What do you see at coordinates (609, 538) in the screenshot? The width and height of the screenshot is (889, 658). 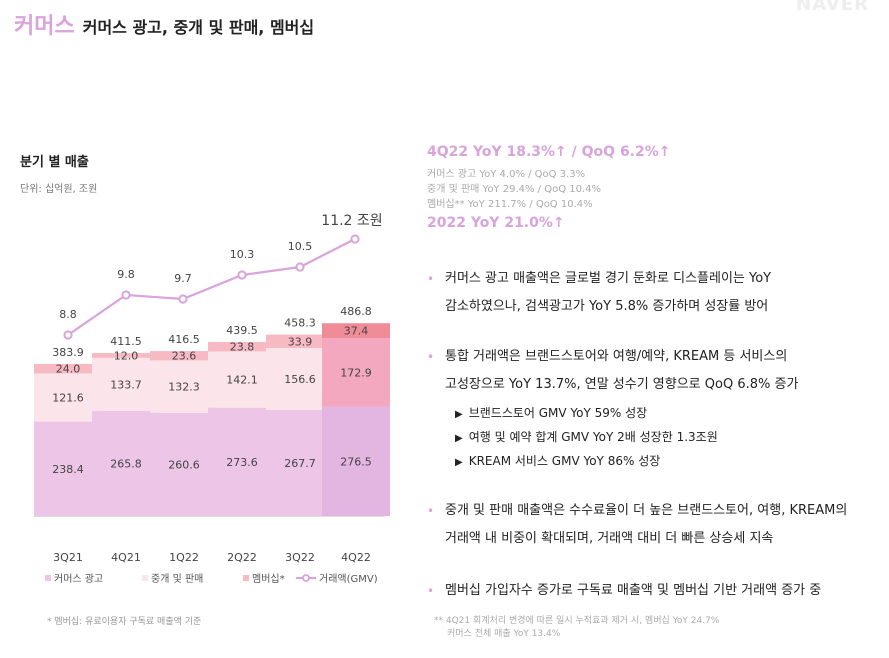 I see `bullet-line: 거래액 내 비중이 확대되며, 거래액 대비 더 빠른 상승세 지속` at bounding box center [609, 538].